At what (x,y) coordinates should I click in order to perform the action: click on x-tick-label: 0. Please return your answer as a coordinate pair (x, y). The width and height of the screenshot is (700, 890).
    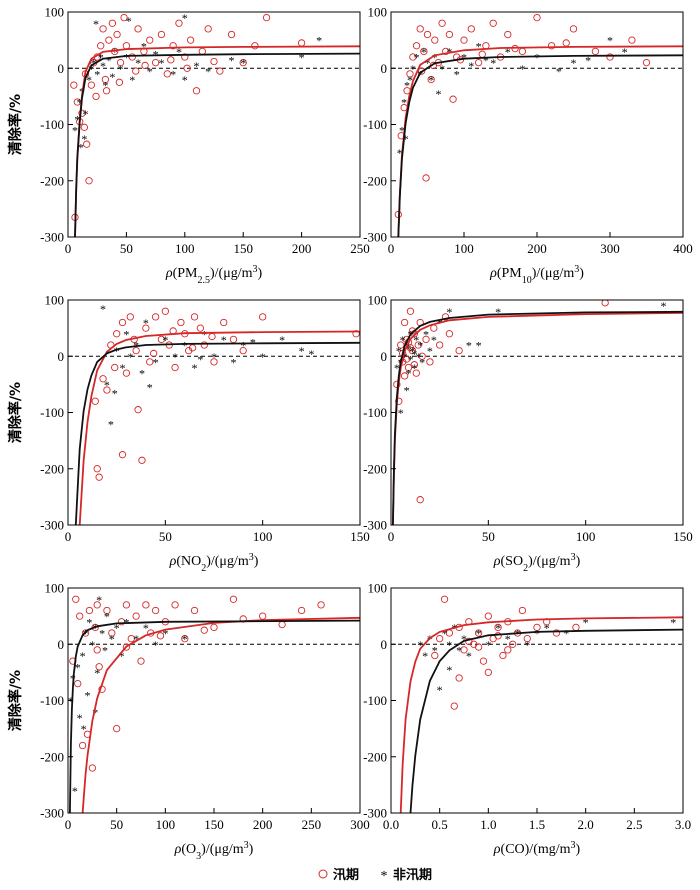
    Looking at the image, I should click on (68, 248).